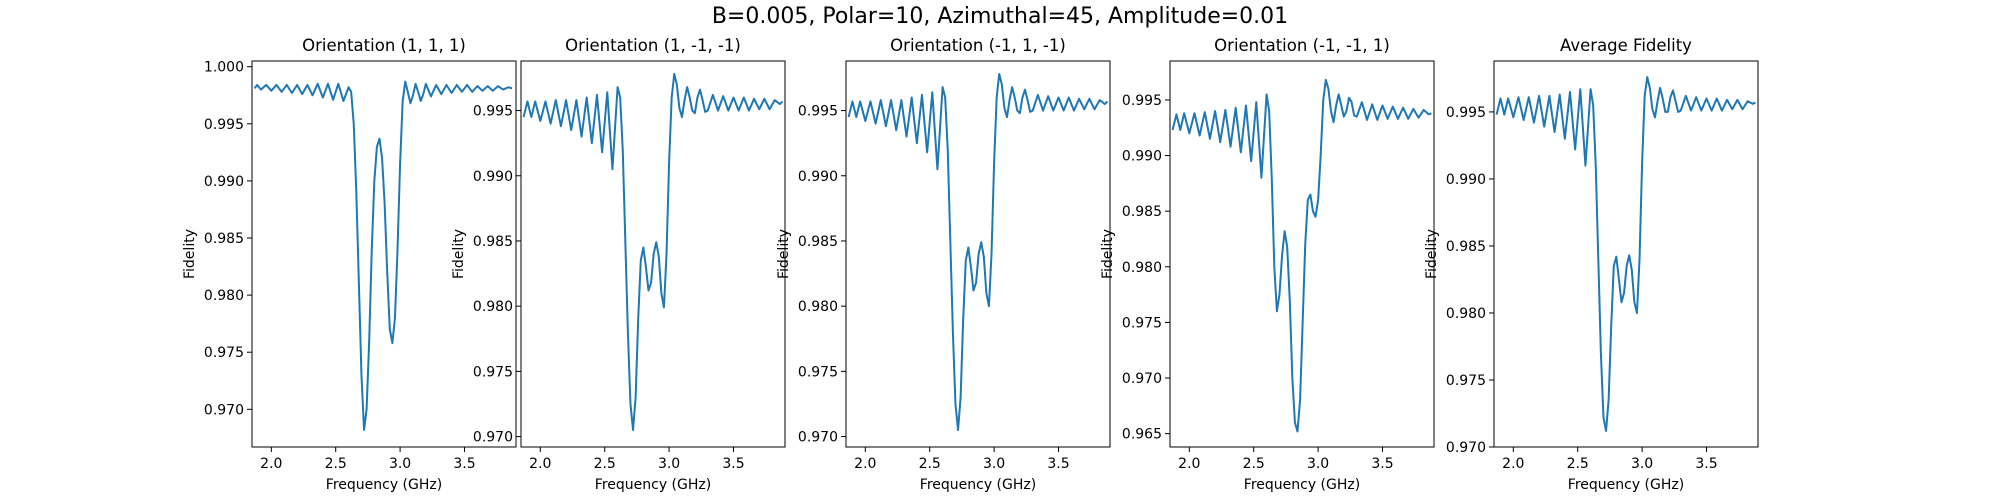 This screenshot has height=500, width=2000. Describe the element at coordinates (384, 45) in the screenshot. I see `subplot-title: Orientation (1, 1, 1)` at that location.